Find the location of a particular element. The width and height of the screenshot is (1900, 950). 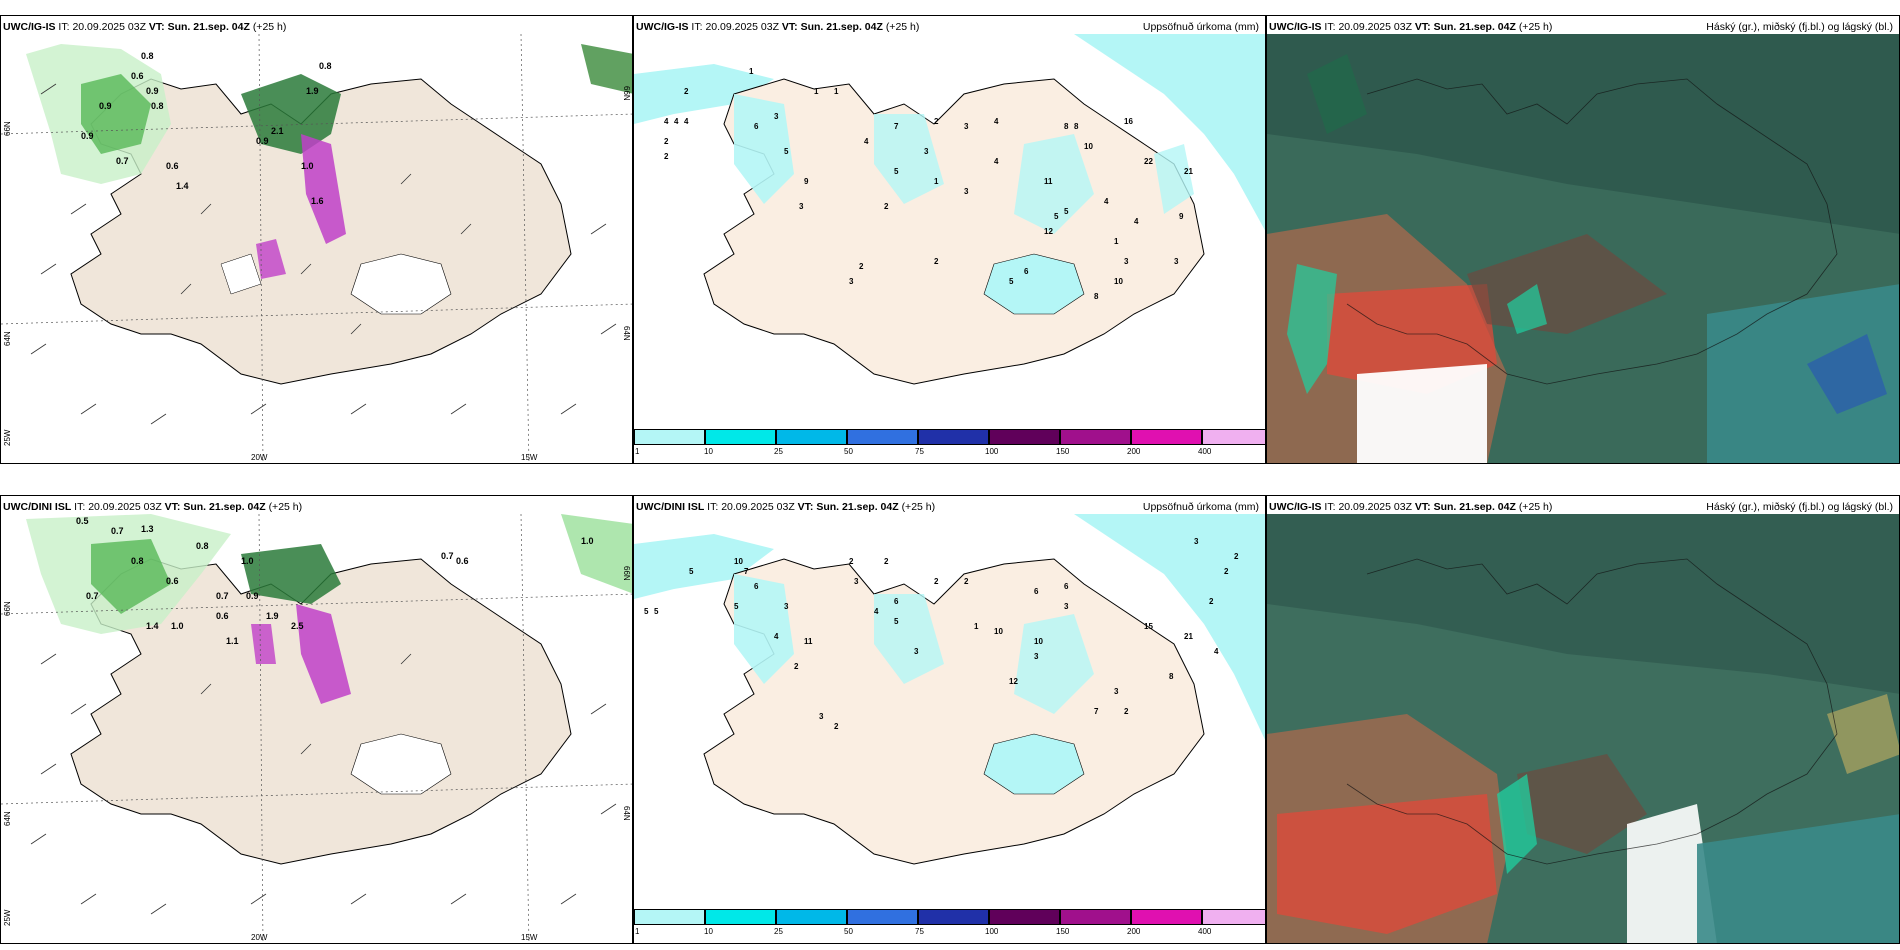

svg-text: 2.1 is located at coordinates (277, 131).